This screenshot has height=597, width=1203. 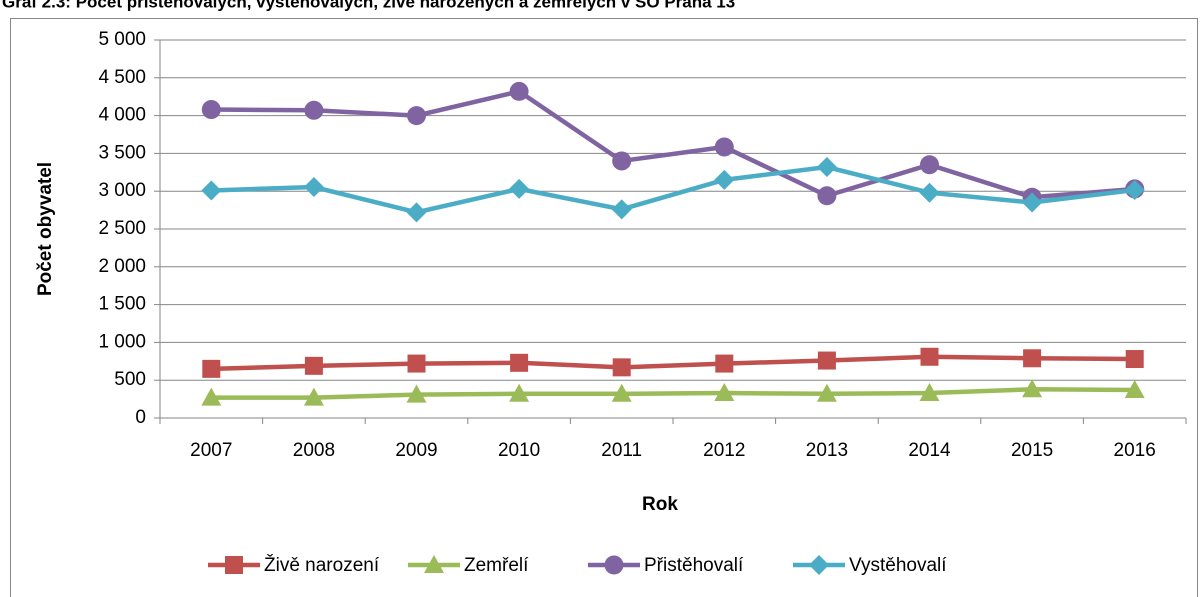 I want to click on x-tick-label: 2009, so click(x=416, y=450).